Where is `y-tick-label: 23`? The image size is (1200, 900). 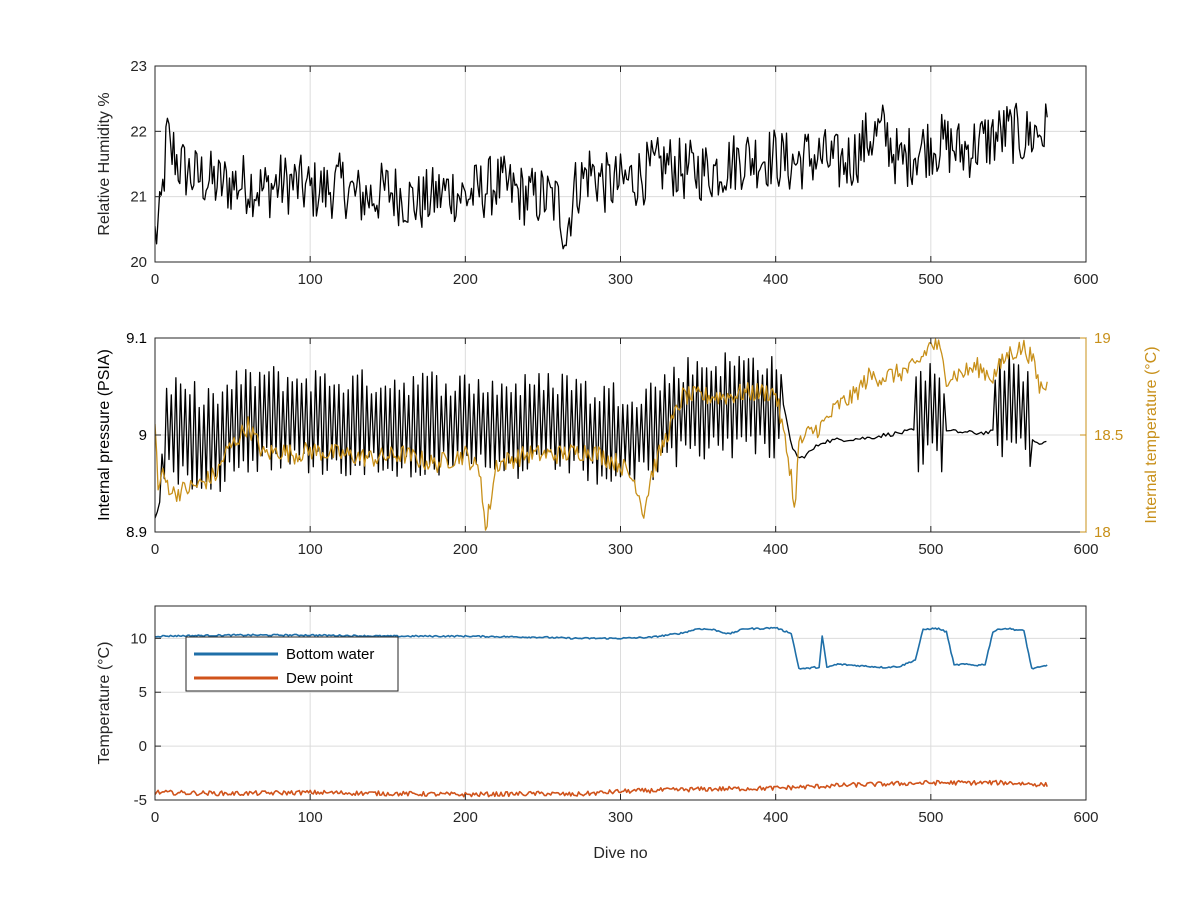
y-tick-label: 23 is located at coordinates (138, 66).